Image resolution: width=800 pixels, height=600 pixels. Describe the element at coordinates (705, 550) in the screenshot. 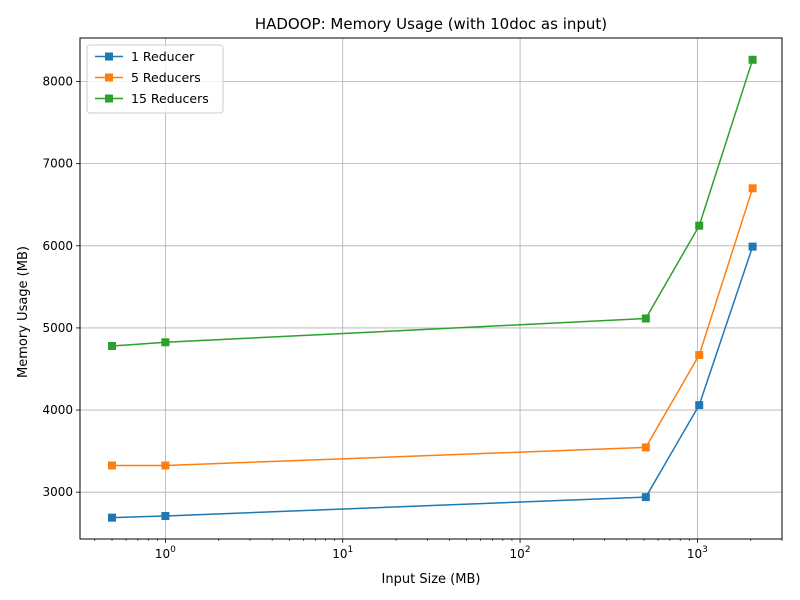

I see `x-tick-label-exponent: 3` at that location.